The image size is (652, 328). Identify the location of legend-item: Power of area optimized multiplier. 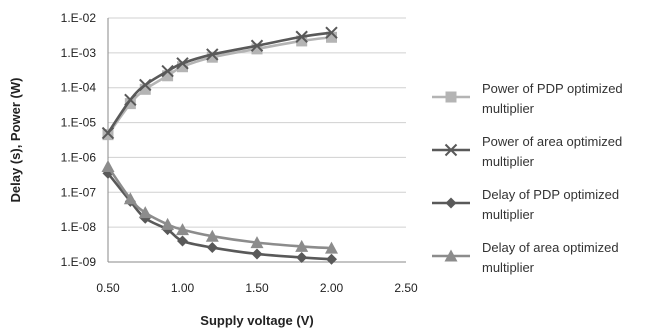
(527, 151).